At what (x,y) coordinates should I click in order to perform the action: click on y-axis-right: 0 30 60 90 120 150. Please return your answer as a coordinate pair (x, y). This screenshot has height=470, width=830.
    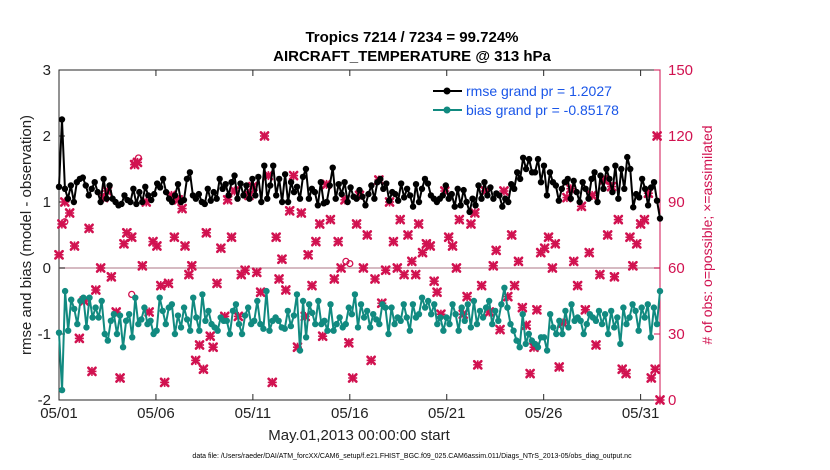
    Looking at the image, I should click on (673, 235).